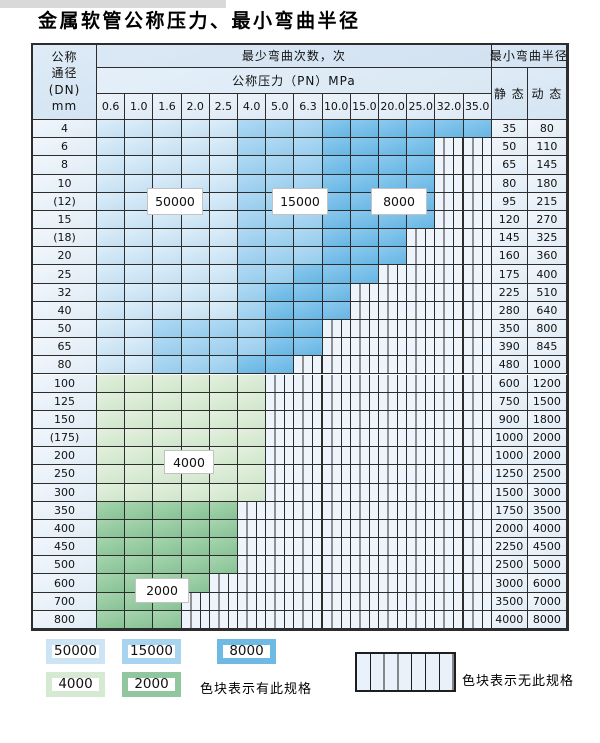 This screenshot has width=600, height=743. Describe the element at coordinates (405, 672) in the screenshot. I see `legend-unavailable-swatch` at that location.